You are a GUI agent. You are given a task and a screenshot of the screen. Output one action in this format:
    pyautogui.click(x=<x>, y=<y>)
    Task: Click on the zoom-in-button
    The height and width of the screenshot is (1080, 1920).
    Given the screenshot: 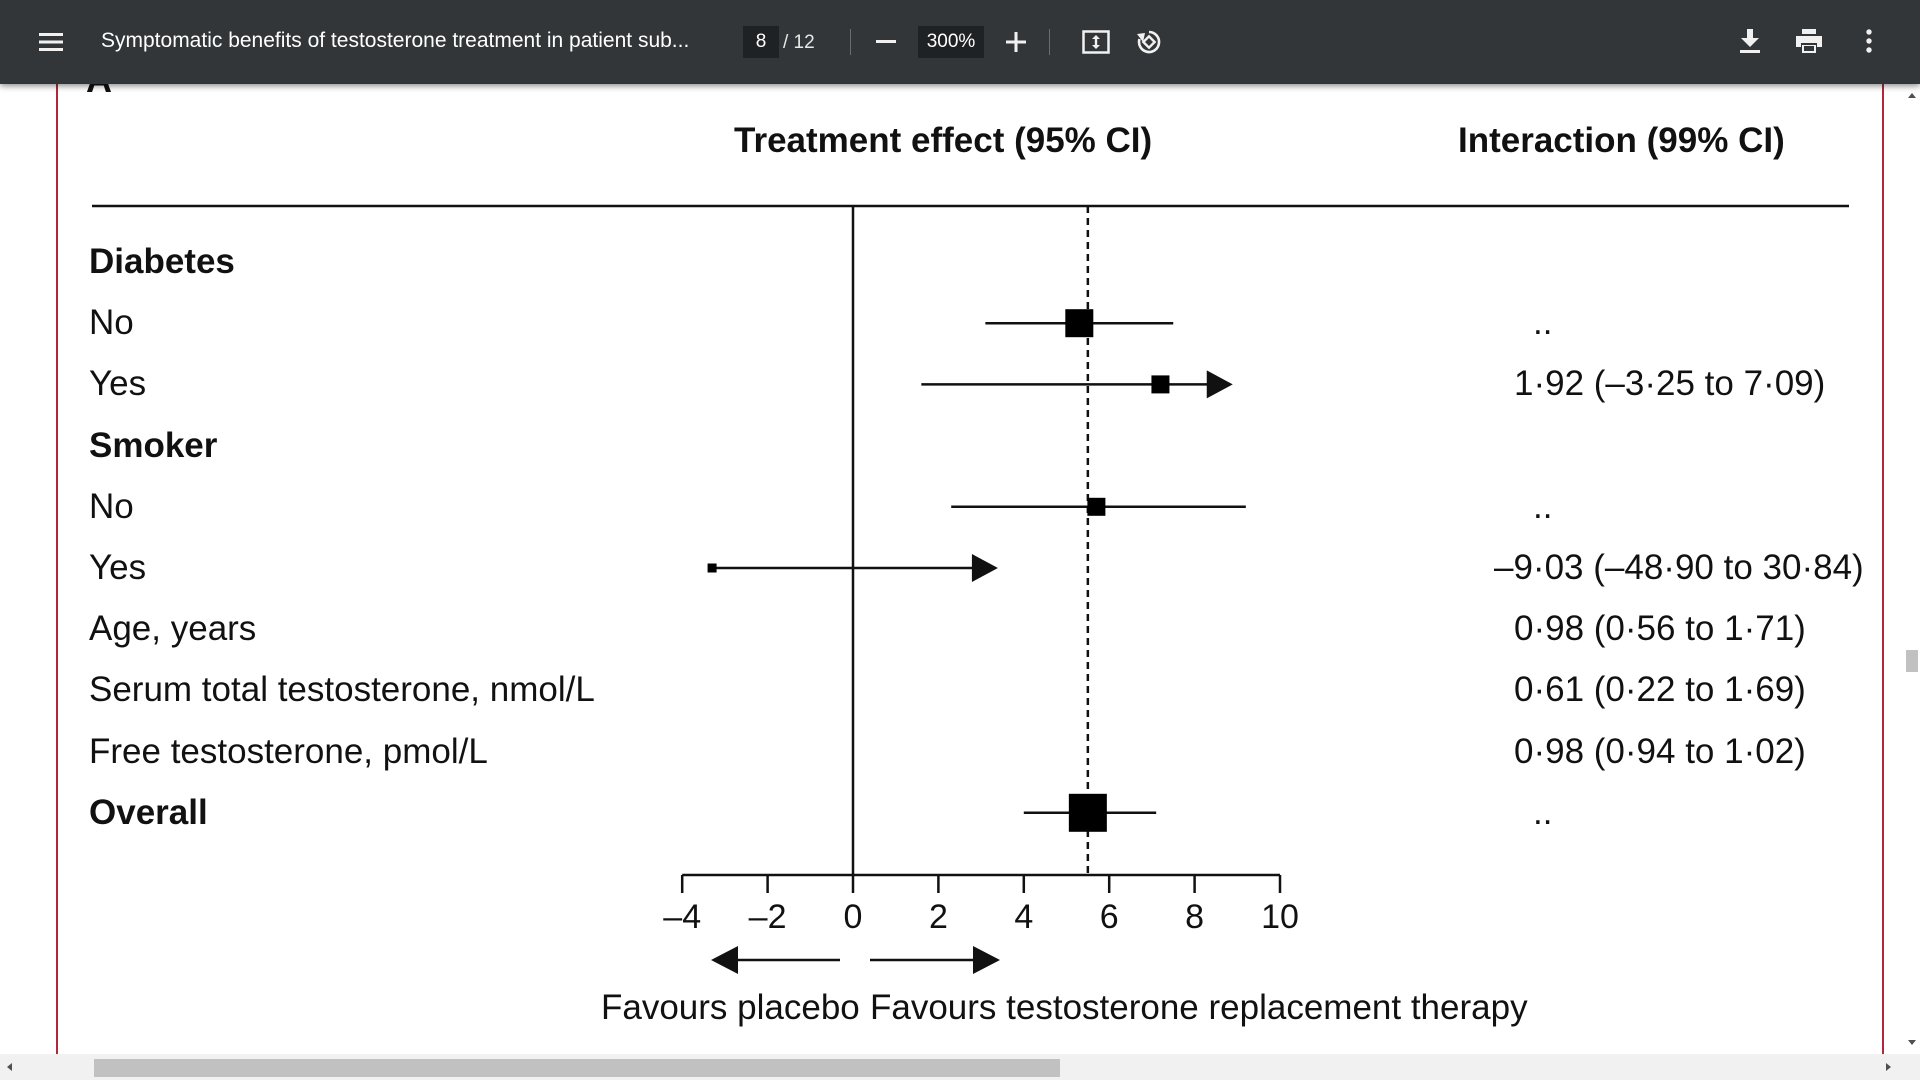 What is the action you would take?
    pyautogui.click(x=1016, y=42)
    